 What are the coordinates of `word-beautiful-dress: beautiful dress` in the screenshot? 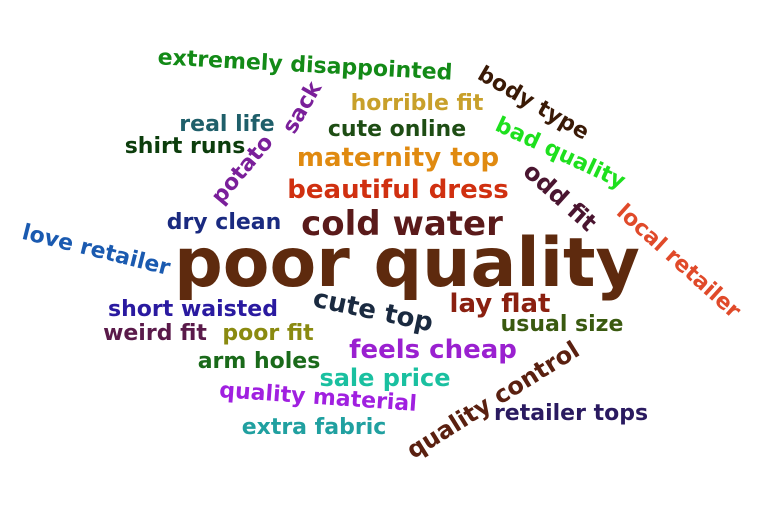 It's located at (398, 190).